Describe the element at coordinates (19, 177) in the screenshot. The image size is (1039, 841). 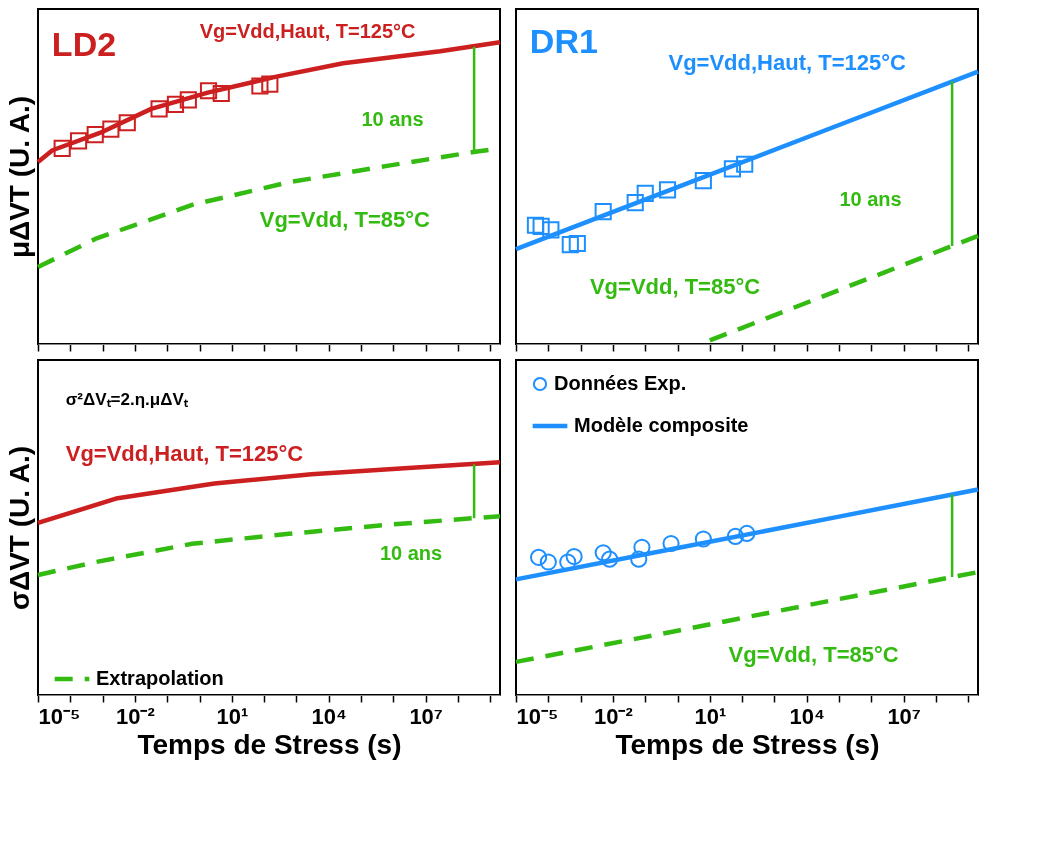
I see `y-axis-title: μΔVT (U. A.)` at that location.